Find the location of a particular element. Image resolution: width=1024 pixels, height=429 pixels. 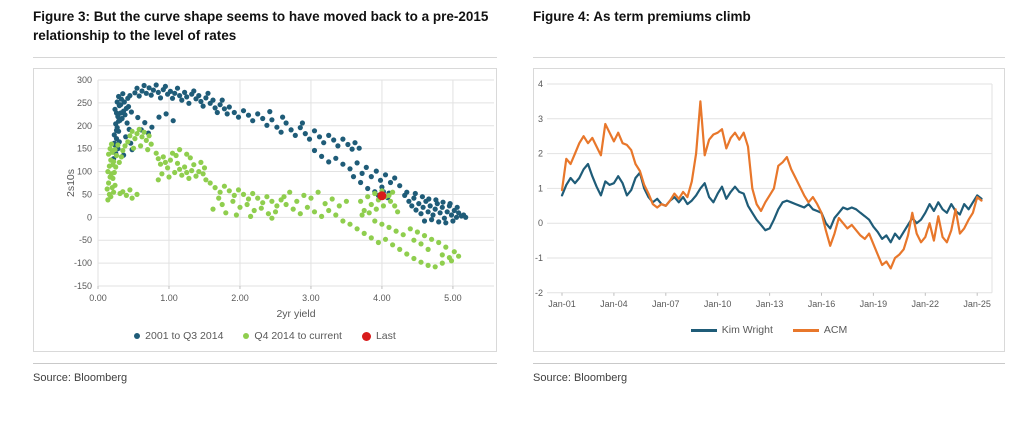

x-tick-label: Jan-01 is located at coordinates (562, 304).